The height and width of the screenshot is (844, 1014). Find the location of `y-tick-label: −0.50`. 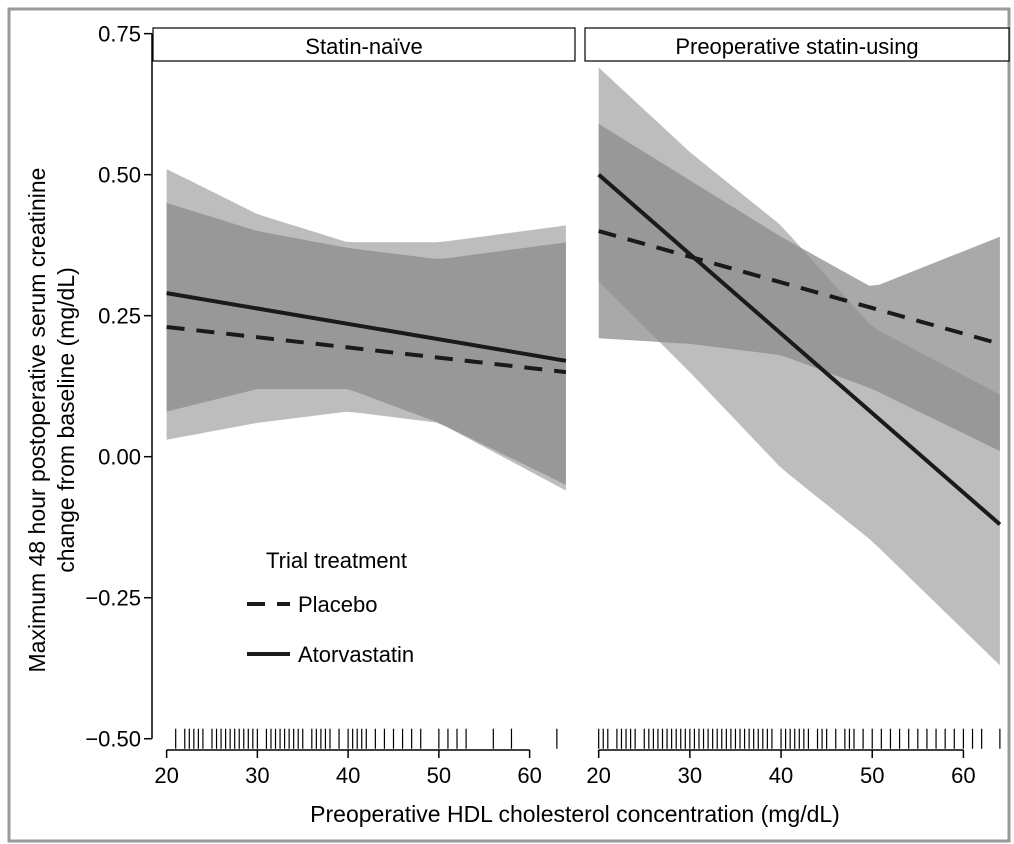

y-tick-label: −0.50 is located at coordinates (113, 739).